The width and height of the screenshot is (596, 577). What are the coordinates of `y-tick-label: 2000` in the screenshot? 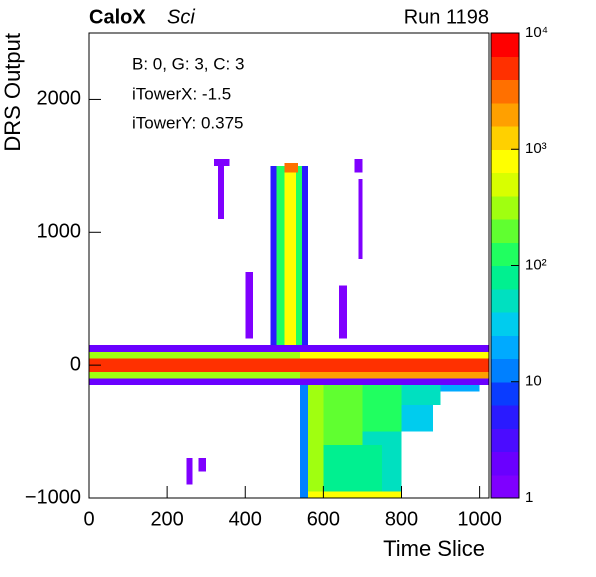 It's located at (59, 99).